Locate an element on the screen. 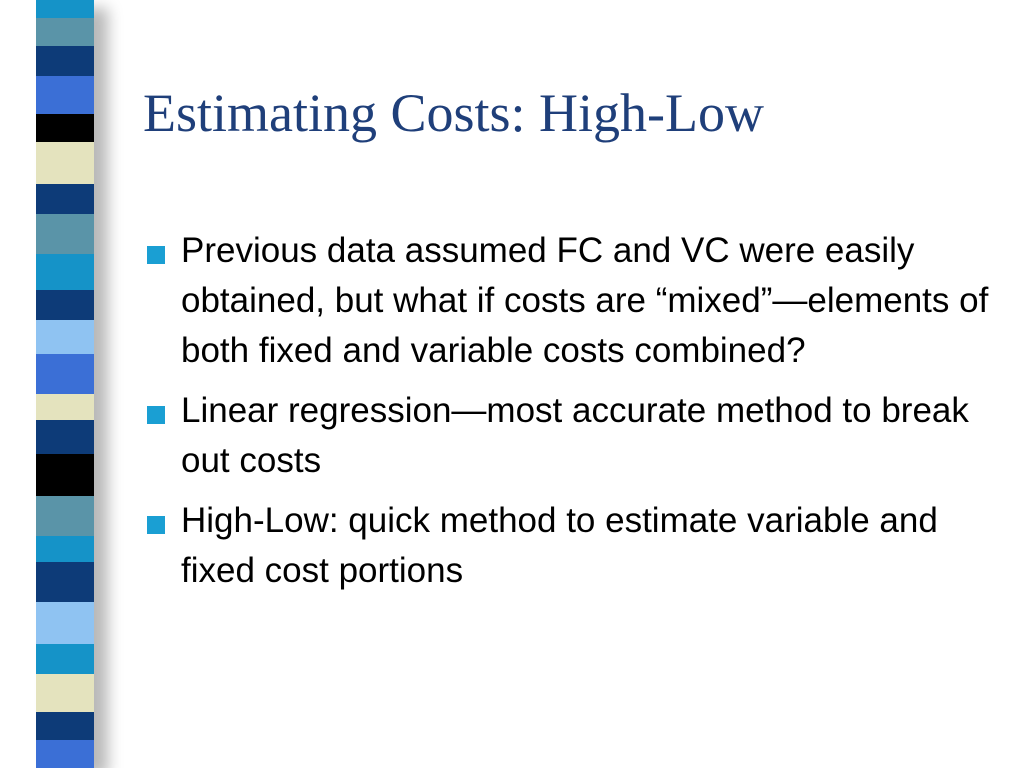 The width and height of the screenshot is (1024, 768). decorative-stripe is located at coordinates (65, 384).